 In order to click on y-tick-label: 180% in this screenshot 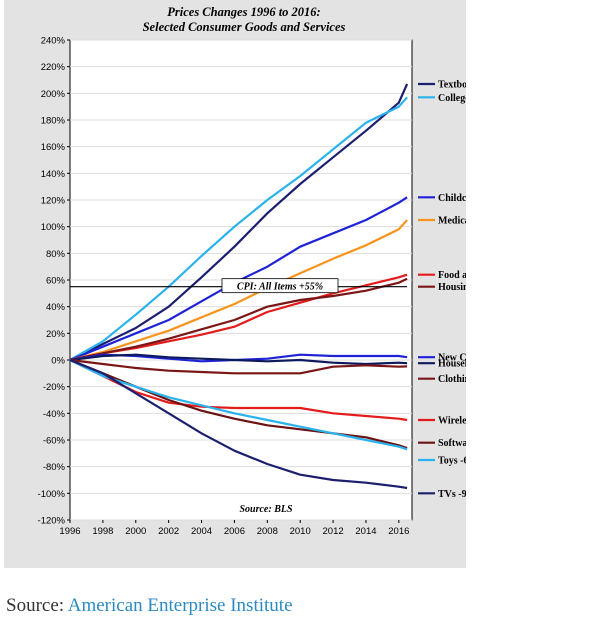, I will do `click(53, 121)`.